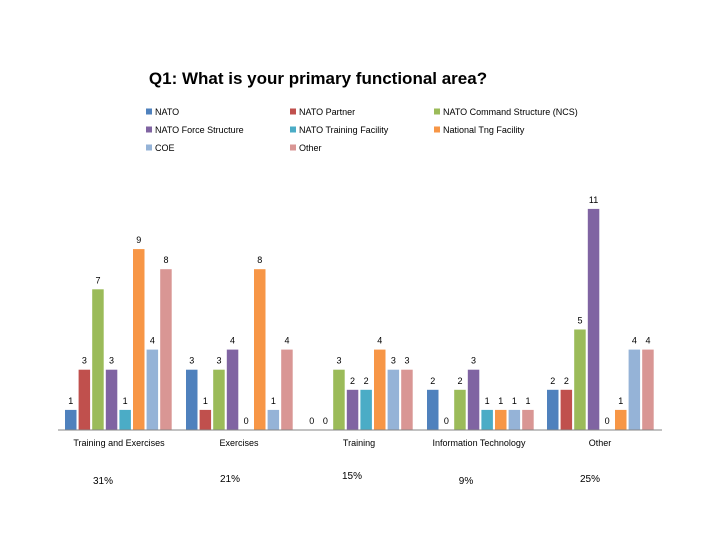  I want to click on value-label-training-national-tng-facility: 4, so click(379, 341).